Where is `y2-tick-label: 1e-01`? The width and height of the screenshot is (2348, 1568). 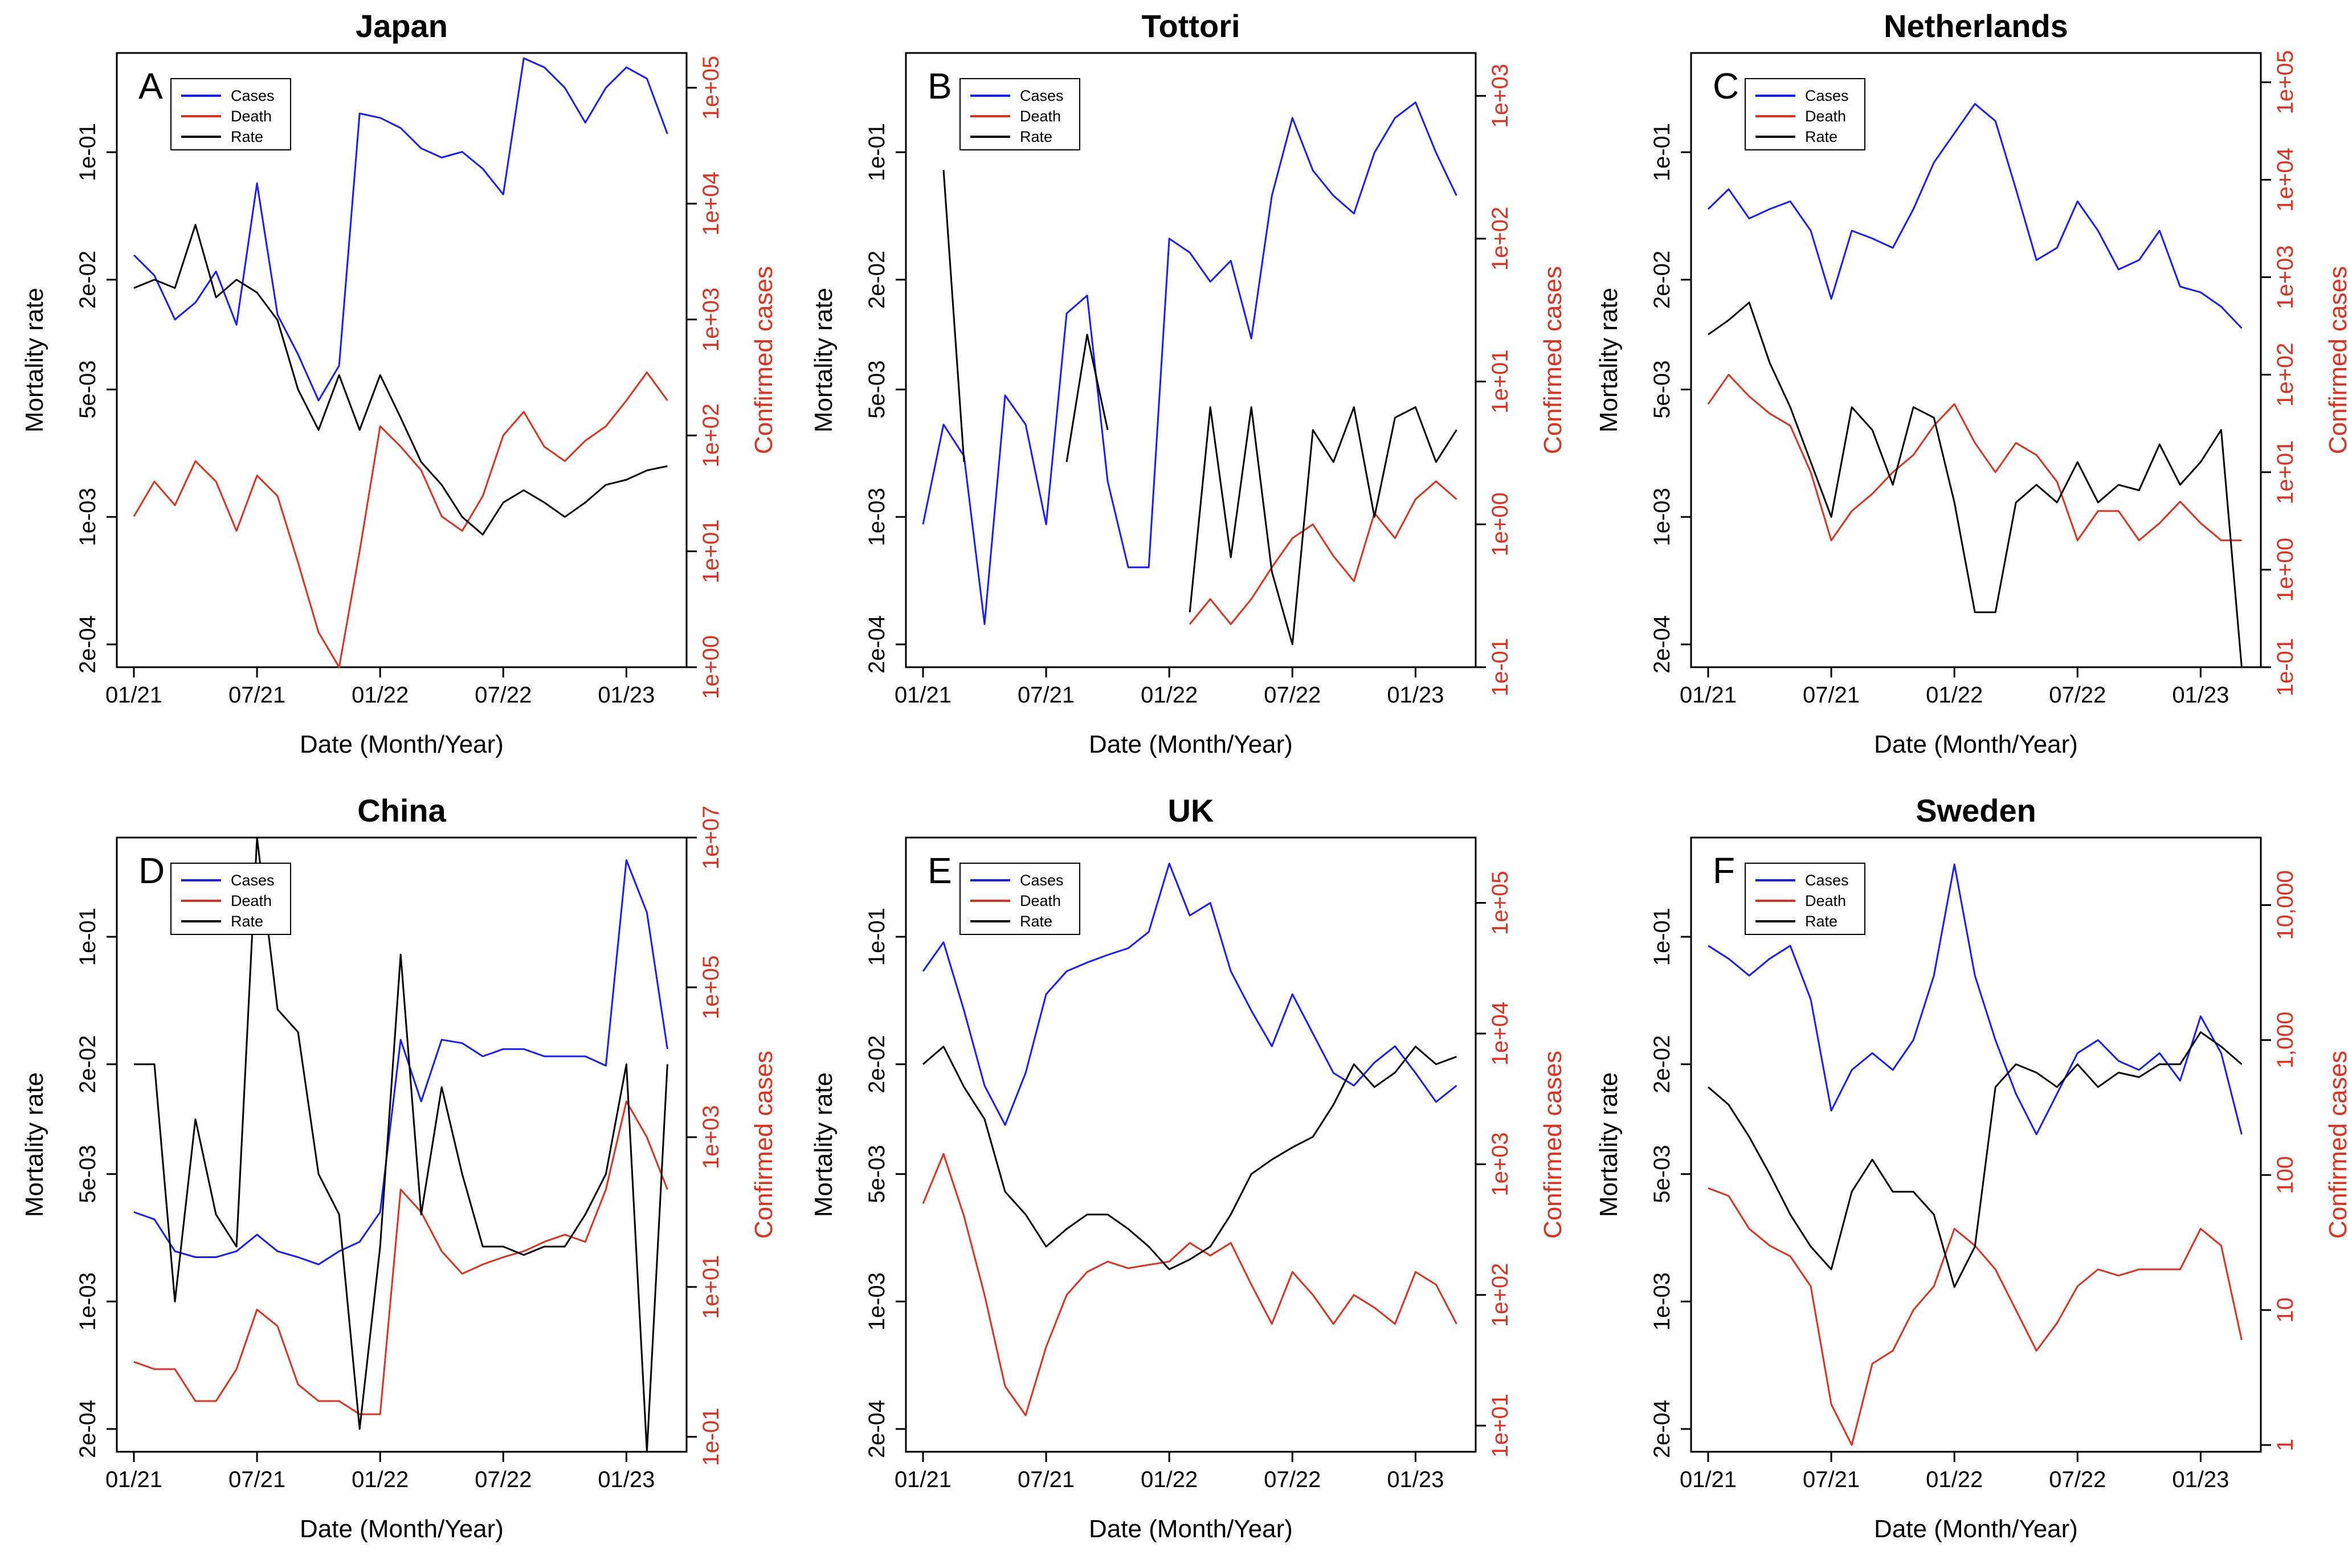
y2-tick-label: 1e-01 is located at coordinates (1500, 667).